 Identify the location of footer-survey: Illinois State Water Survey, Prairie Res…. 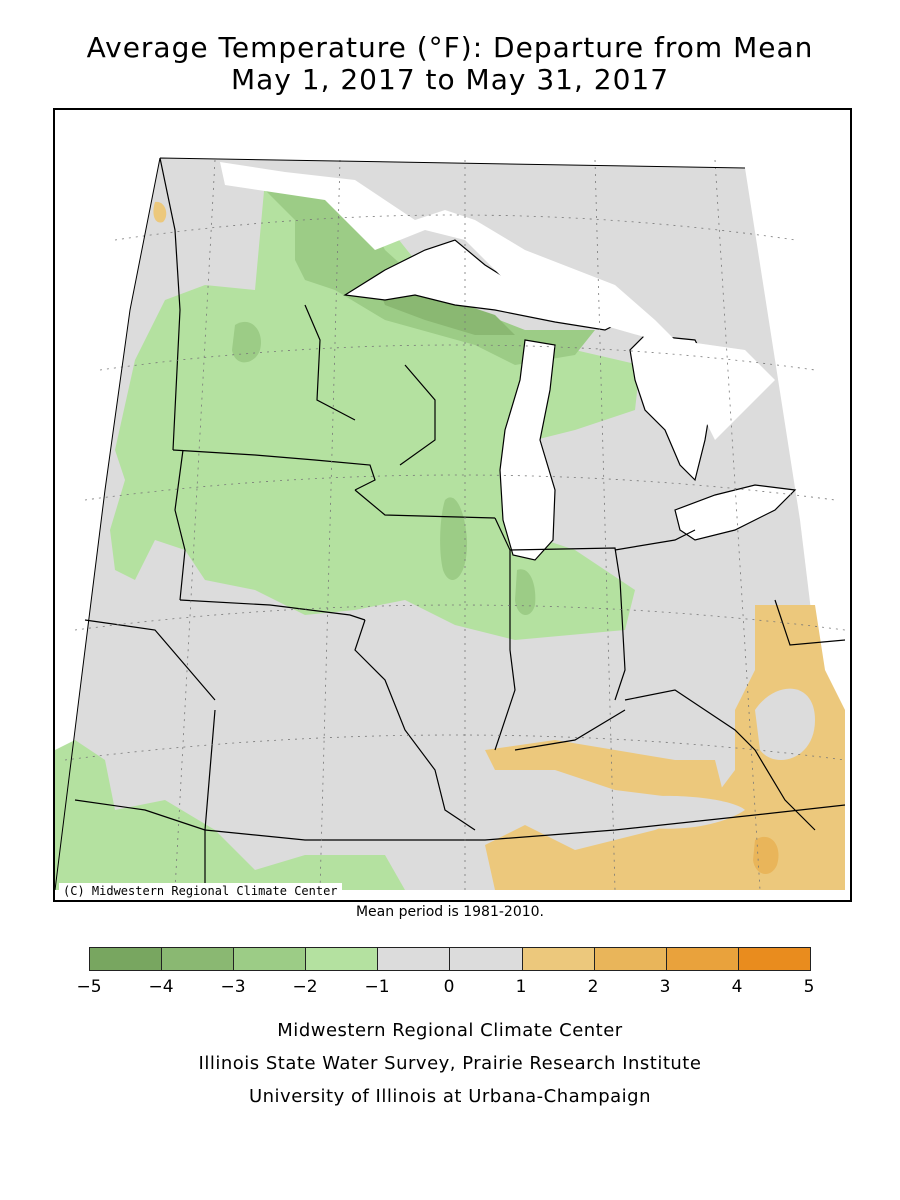
(450, 1063).